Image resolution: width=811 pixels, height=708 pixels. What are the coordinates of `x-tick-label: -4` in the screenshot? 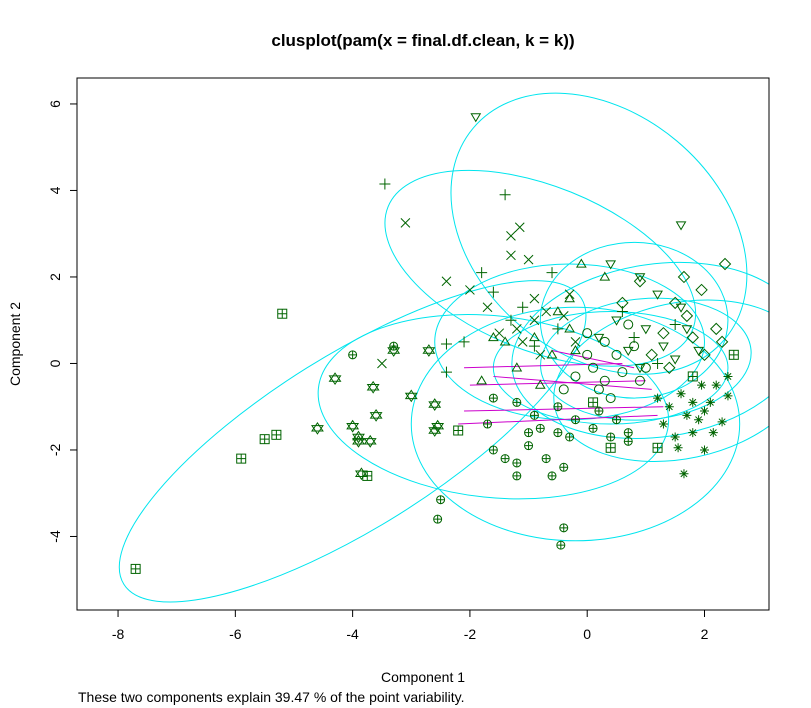 It's located at (352, 634).